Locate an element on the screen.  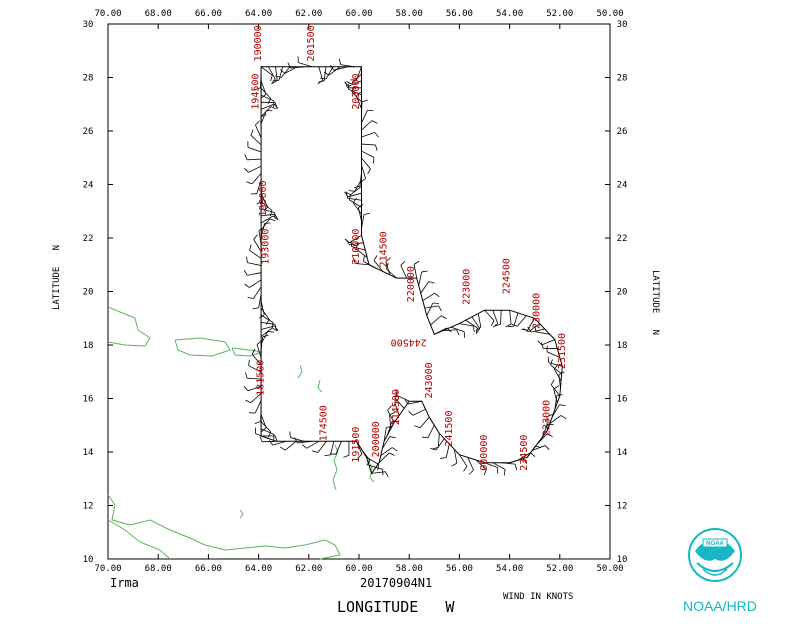
time-label: 234500 is located at coordinates (524, 453).